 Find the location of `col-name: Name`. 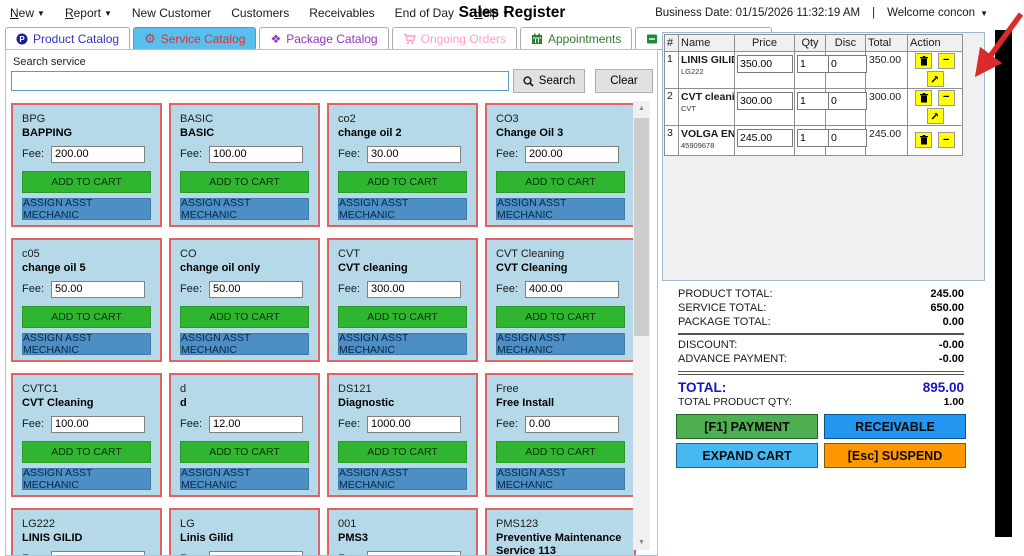

col-name: Name is located at coordinates (706, 43).